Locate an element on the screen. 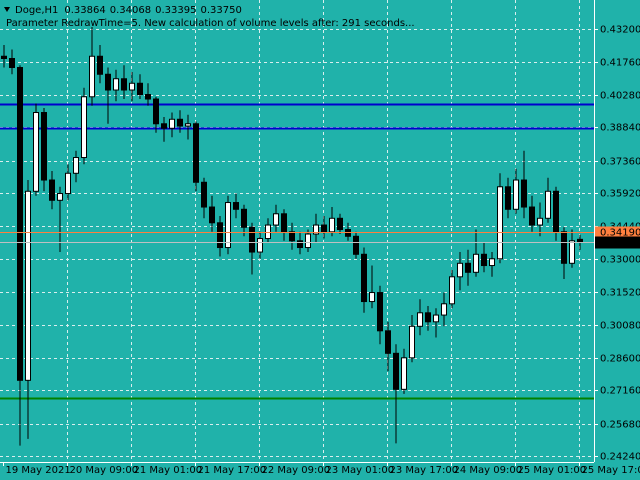 The width and height of the screenshot is (640, 480). ask-label: 0.34190 is located at coordinates (620, 233).